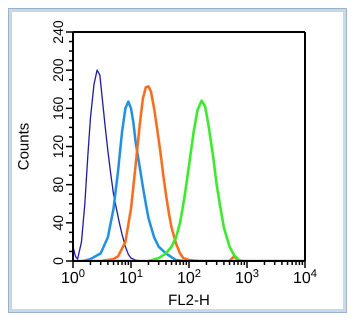 The image size is (355, 323). I want to click on y-tick-label: 160, so click(58, 108).